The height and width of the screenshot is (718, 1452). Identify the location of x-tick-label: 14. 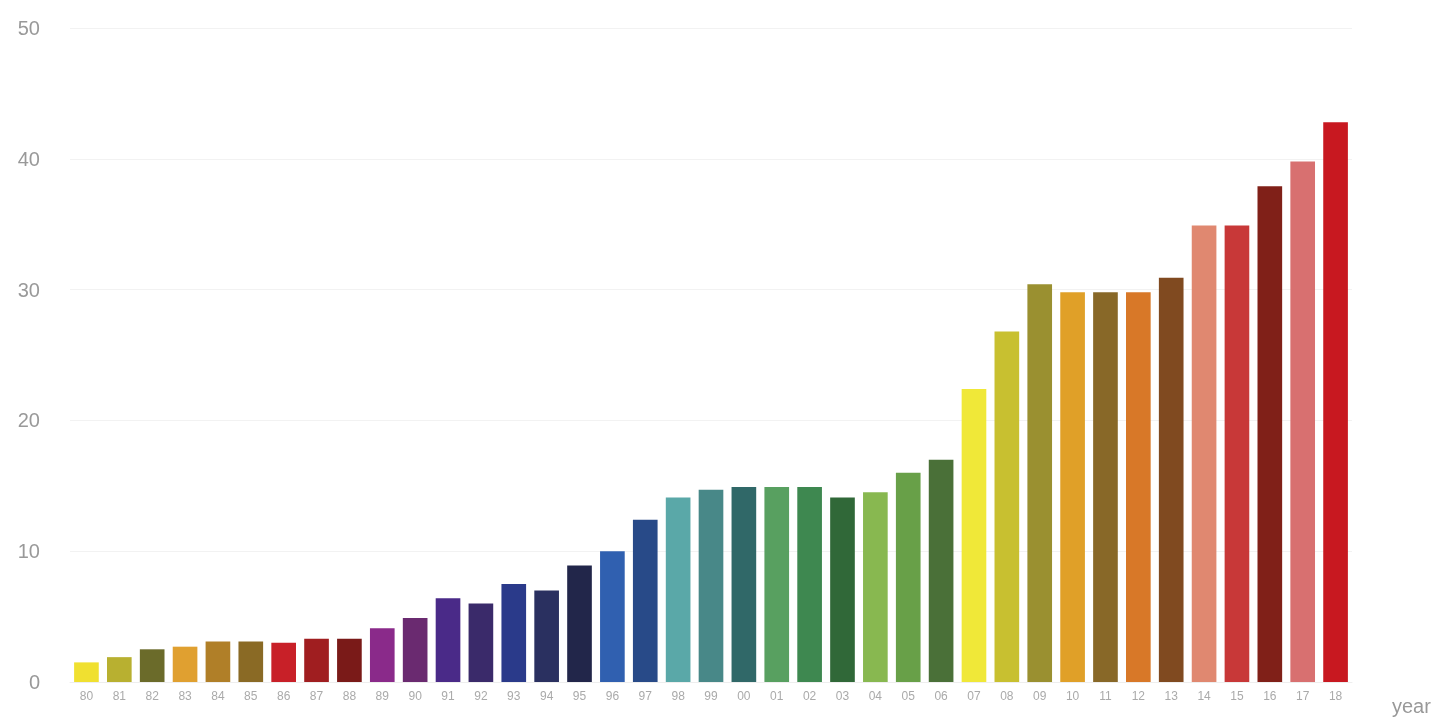
(1204, 696).